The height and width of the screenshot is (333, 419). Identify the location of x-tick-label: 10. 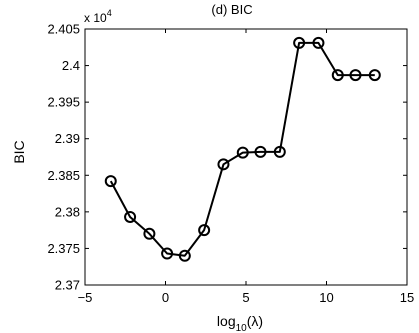
(326, 297).